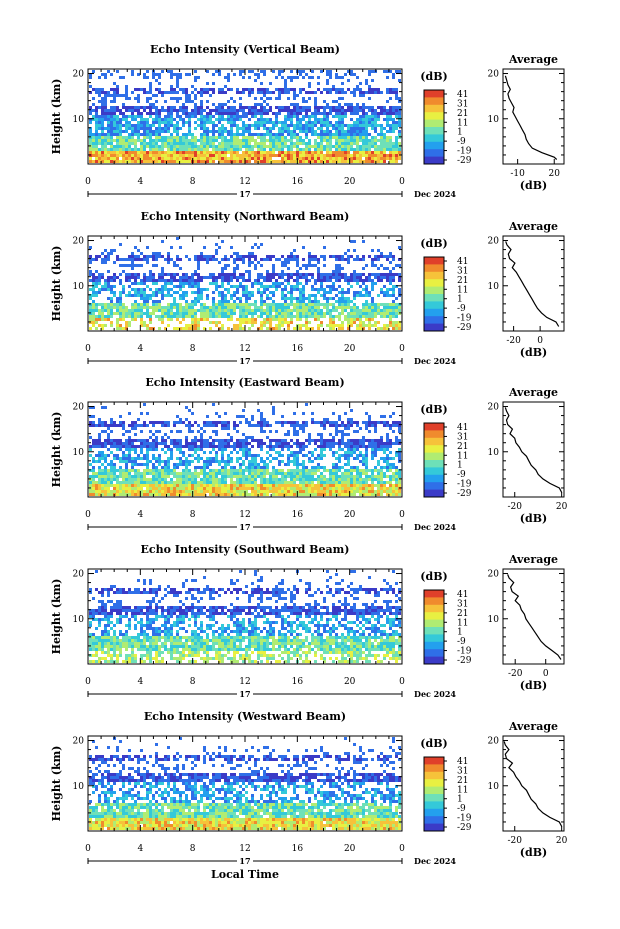  I want to click on avg-y-tick-label: 10, so click(494, 120).